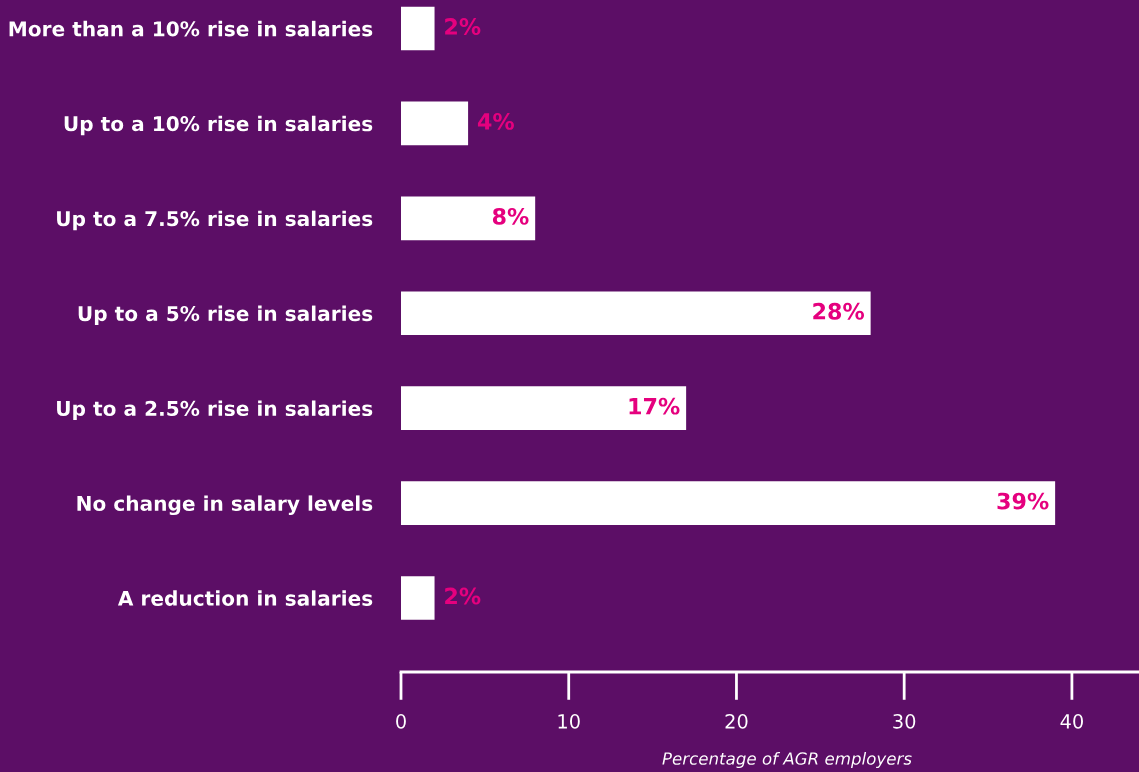 The height and width of the screenshot is (772, 1139). Describe the element at coordinates (191, 28) in the screenshot. I see `y-tick-label: More than a 10% rise in salaries` at that location.